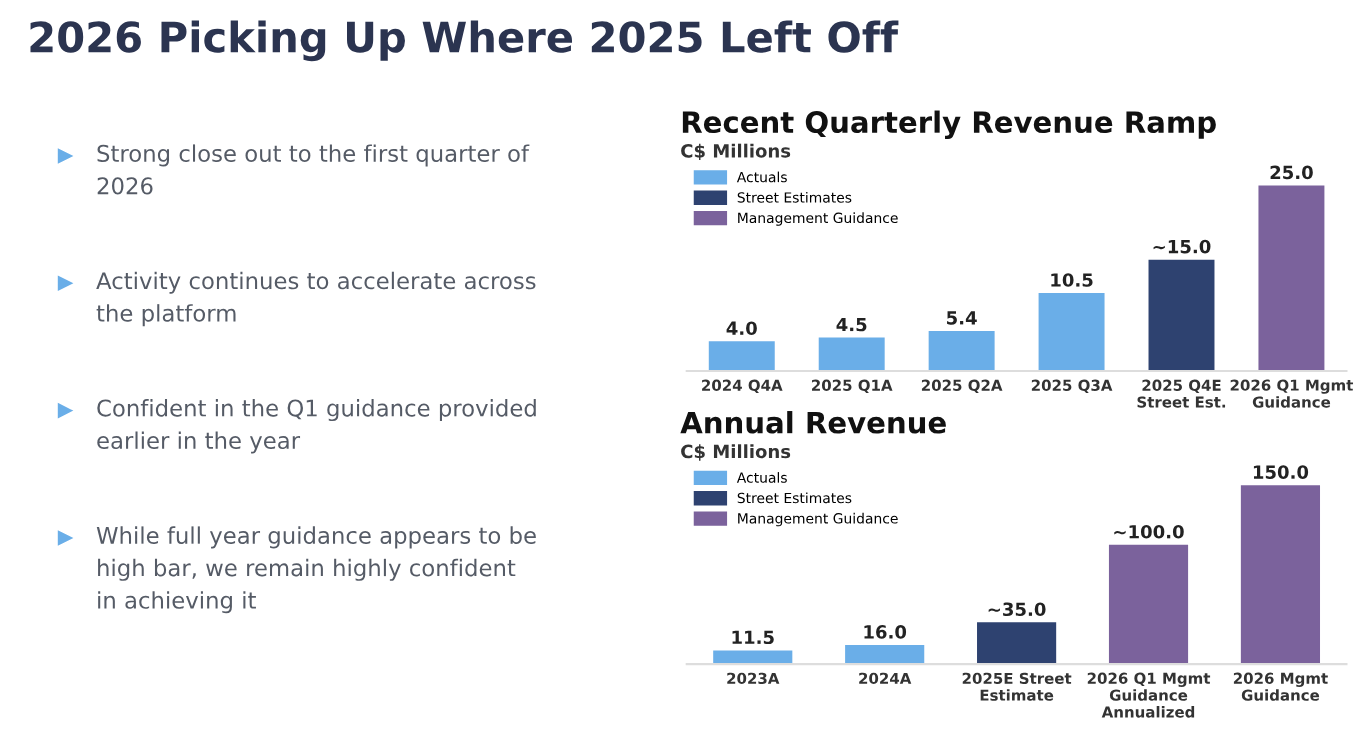 Image resolution: width=1360 pixels, height=742 pixels. Describe the element at coordinates (1291, 172) in the screenshot. I see `data-label: 25.0` at that location.